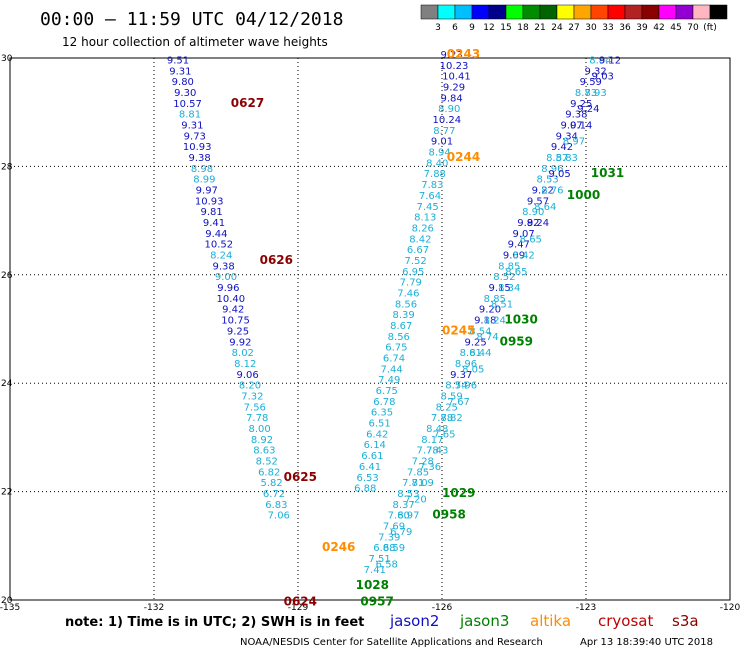 The width and height of the screenshot is (740, 650). Describe the element at coordinates (437, 429) in the screenshot. I see `wave-height-point: 8.48` at that location.